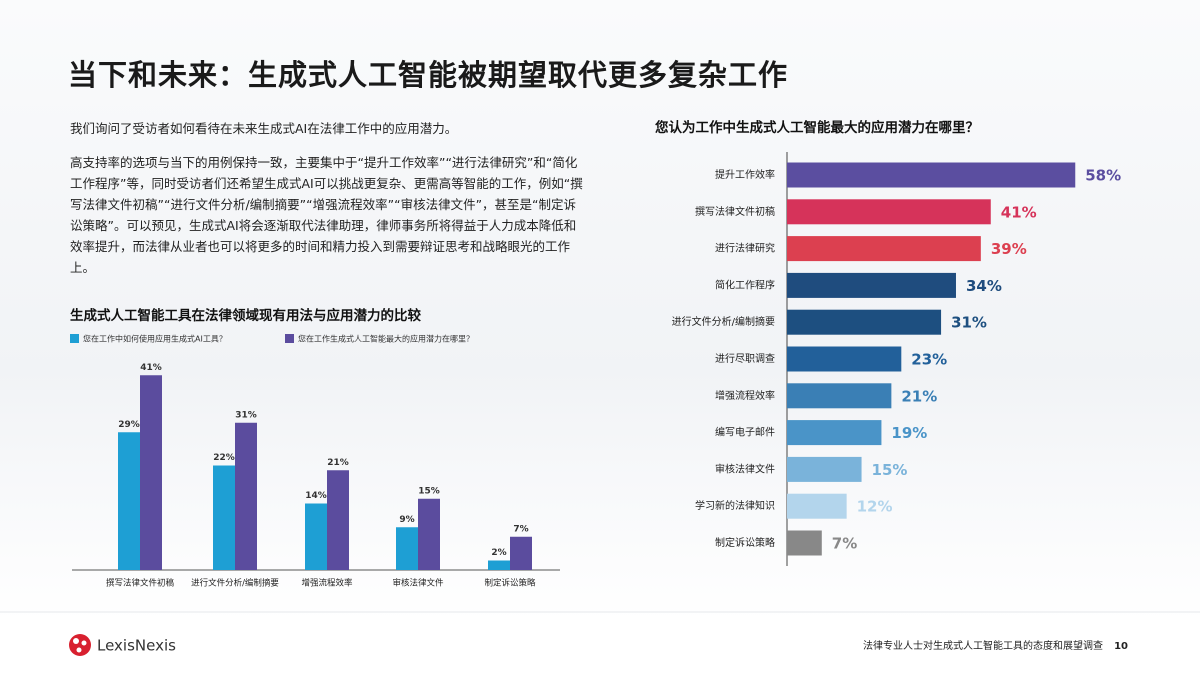  Describe the element at coordinates (1121, 646) in the screenshot. I see `page-number: 10` at that location.